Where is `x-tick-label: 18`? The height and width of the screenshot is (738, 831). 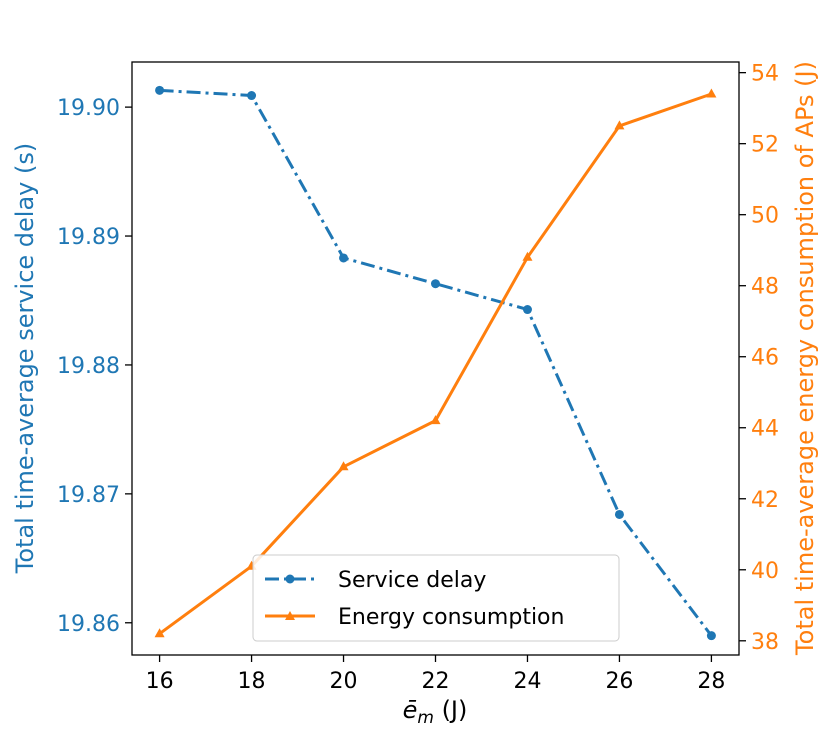 x-tick-label: 18 is located at coordinates (252, 681).